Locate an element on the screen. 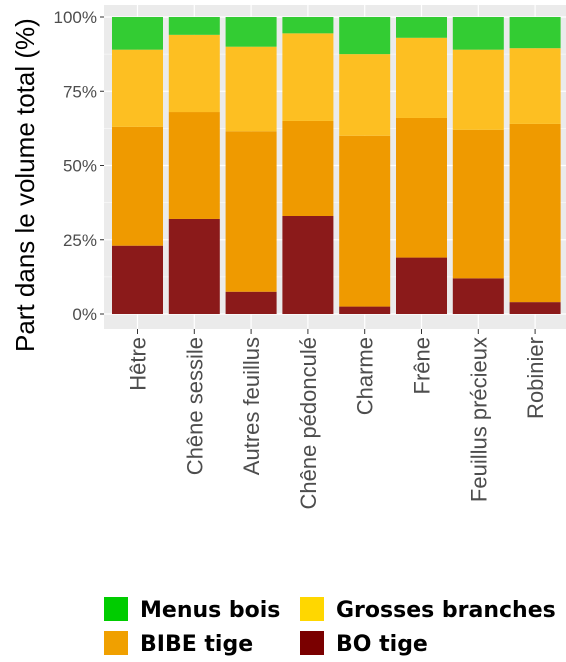  x-tick-label: Frêne is located at coordinates (422, 365).